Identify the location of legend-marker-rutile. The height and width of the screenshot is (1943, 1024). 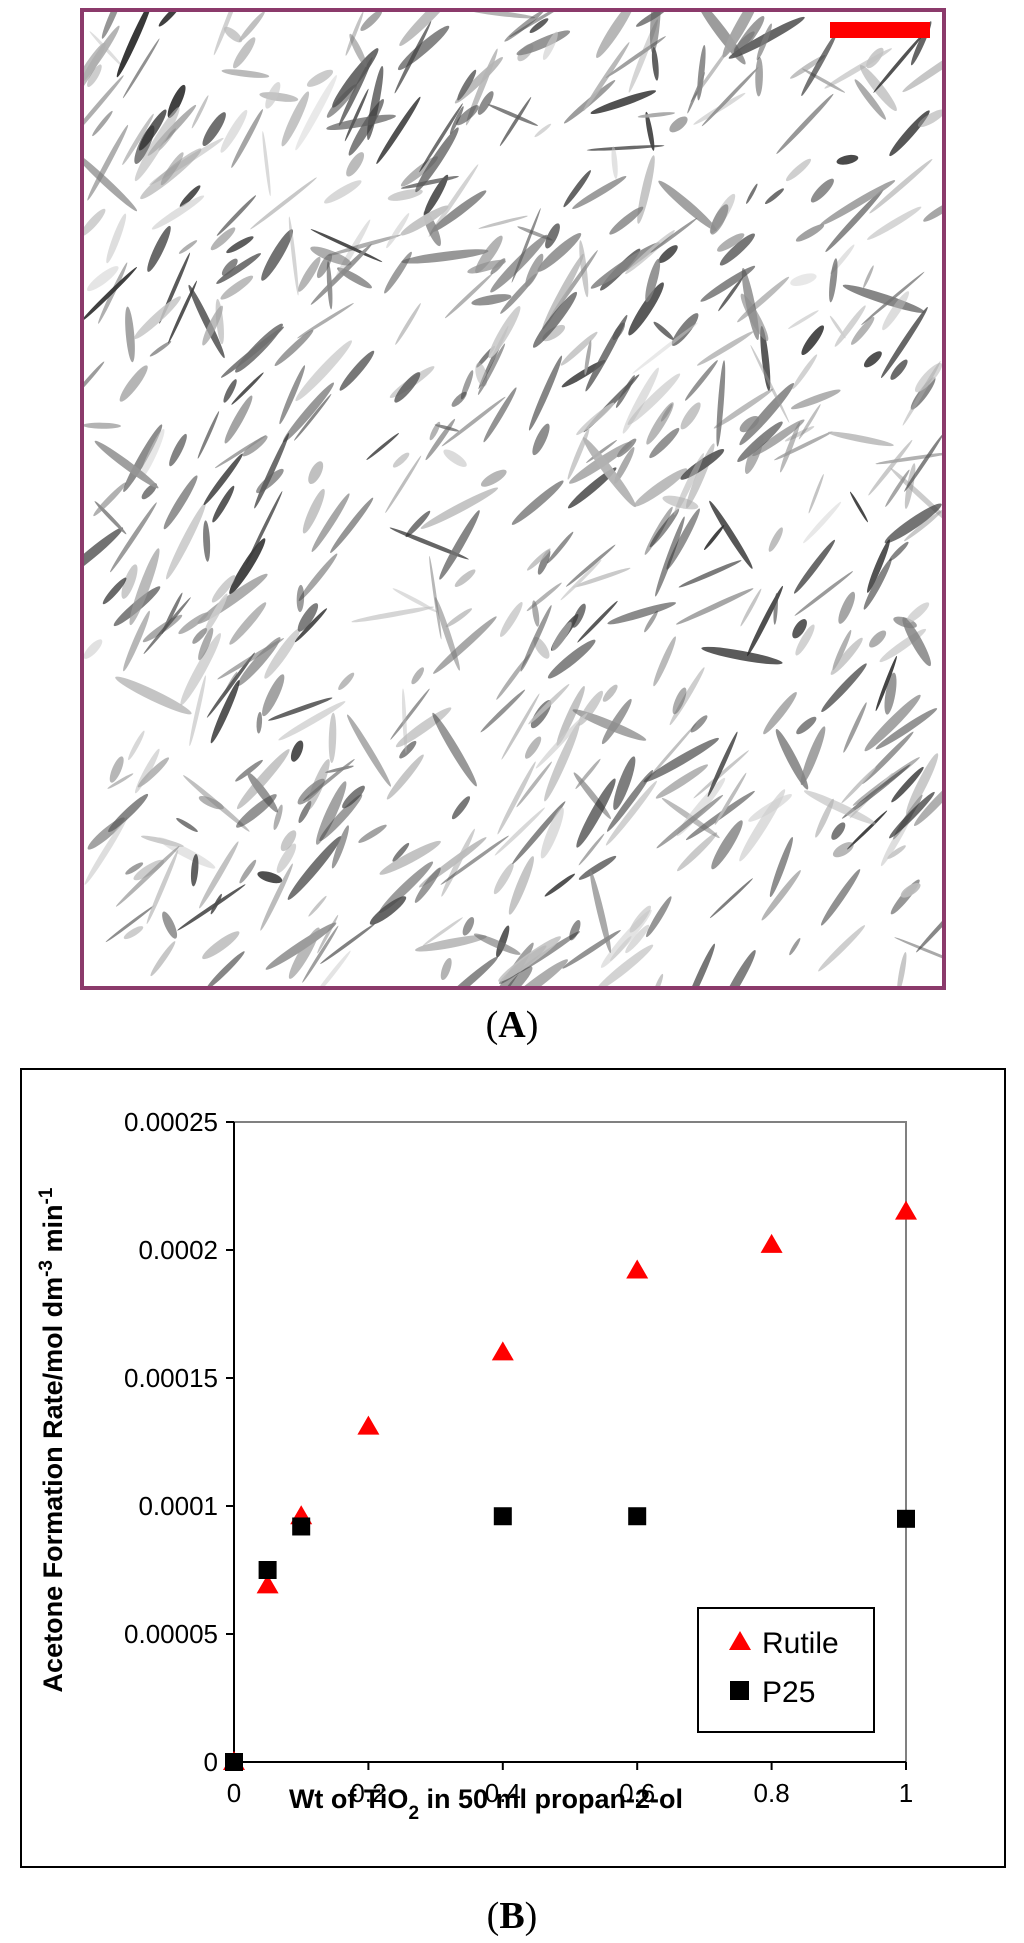
(740, 1640).